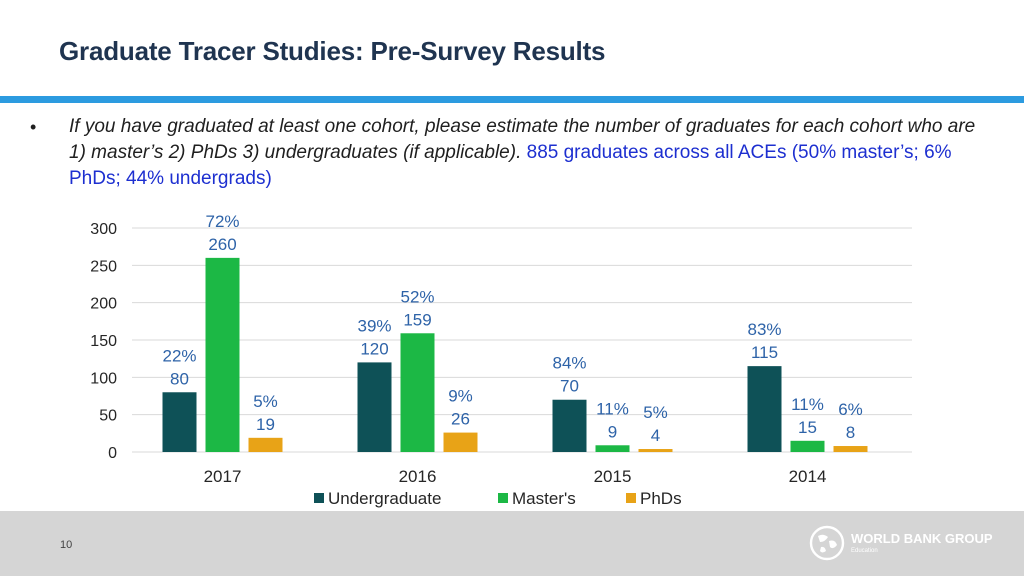  I want to click on y-tick-label: 100, so click(103, 378).